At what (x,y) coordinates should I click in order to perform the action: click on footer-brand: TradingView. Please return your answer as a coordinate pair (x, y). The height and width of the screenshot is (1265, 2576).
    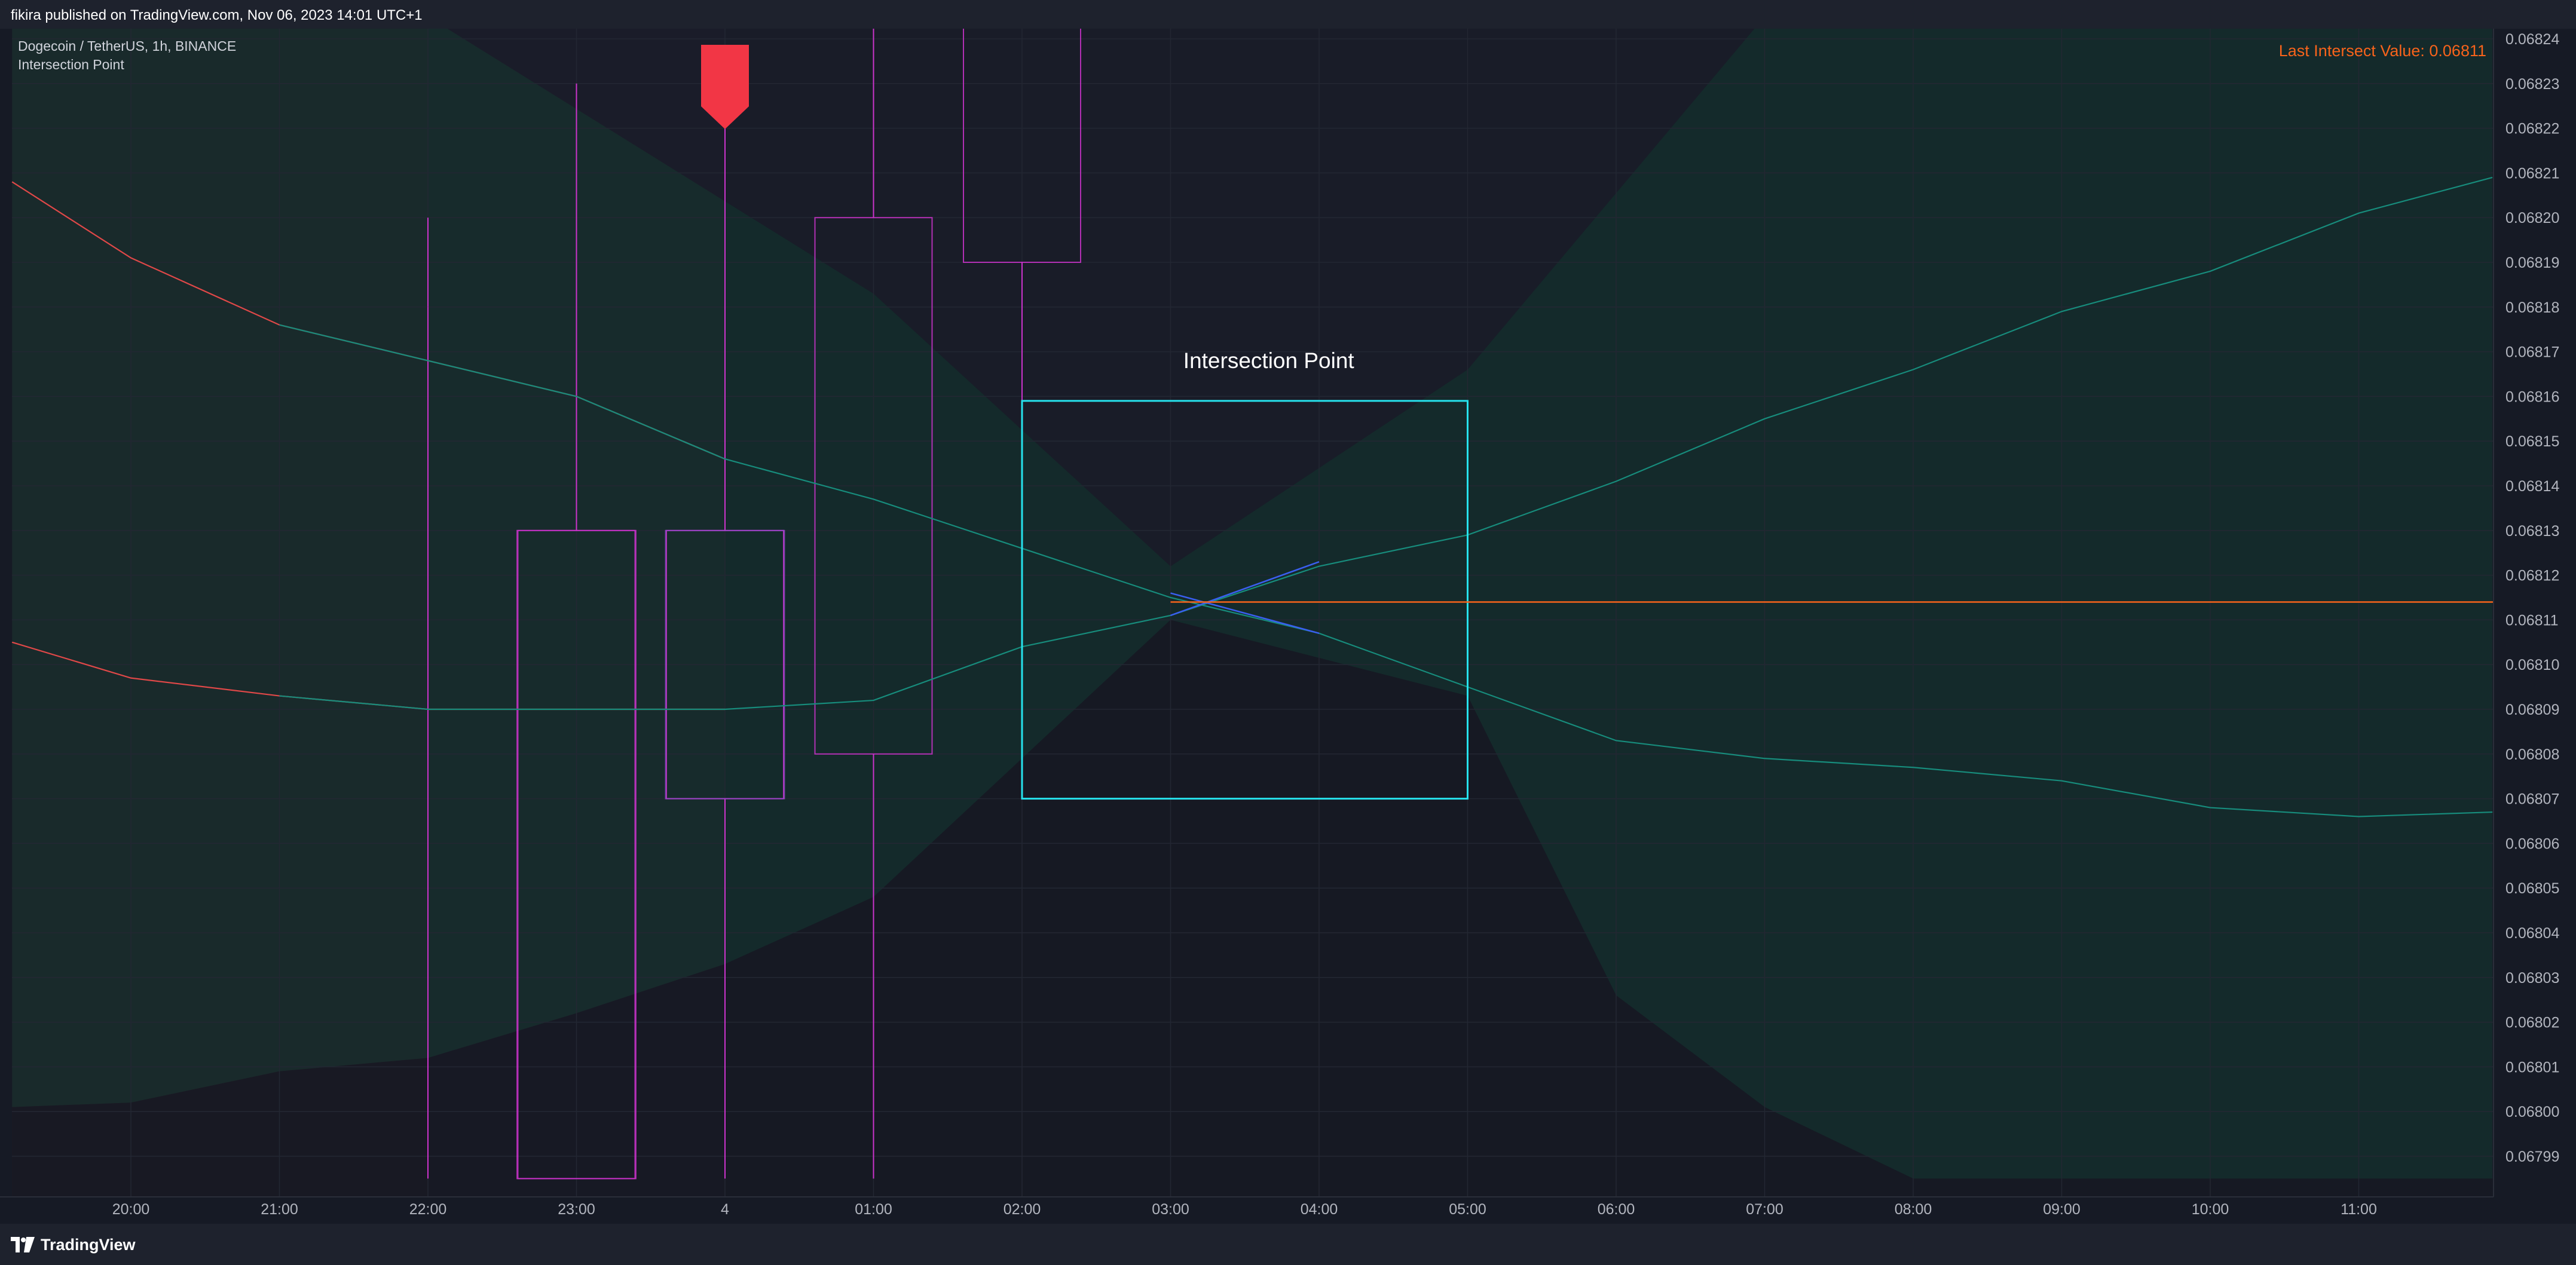
    Looking at the image, I should click on (88, 1245).